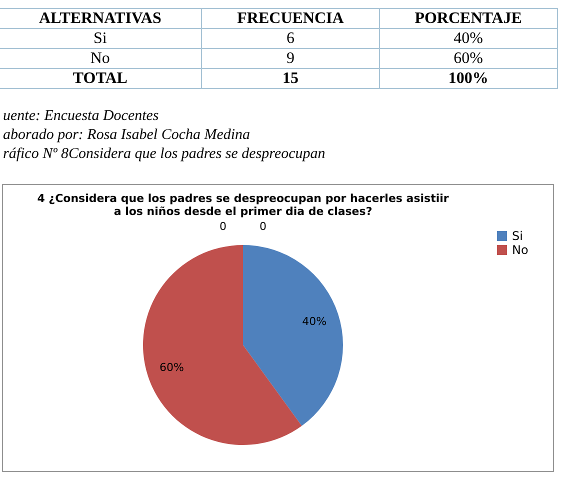 This screenshot has width=570, height=483. What do you see at coordinates (101, 58) in the screenshot?
I see `text: No` at bounding box center [101, 58].